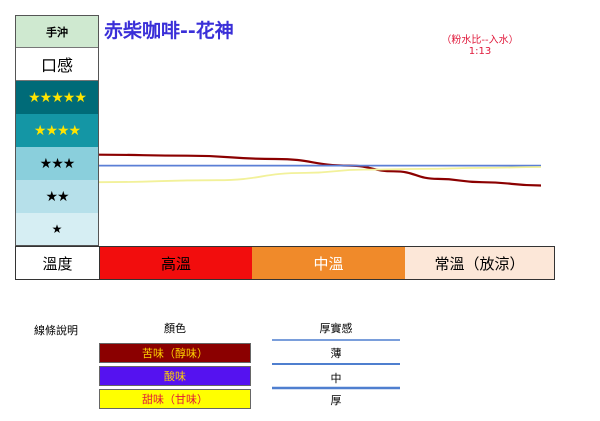 This screenshot has height=421, width=600. Describe the element at coordinates (57, 97) in the screenshot. I see `rating-5-stars: ★★★★★` at that location.